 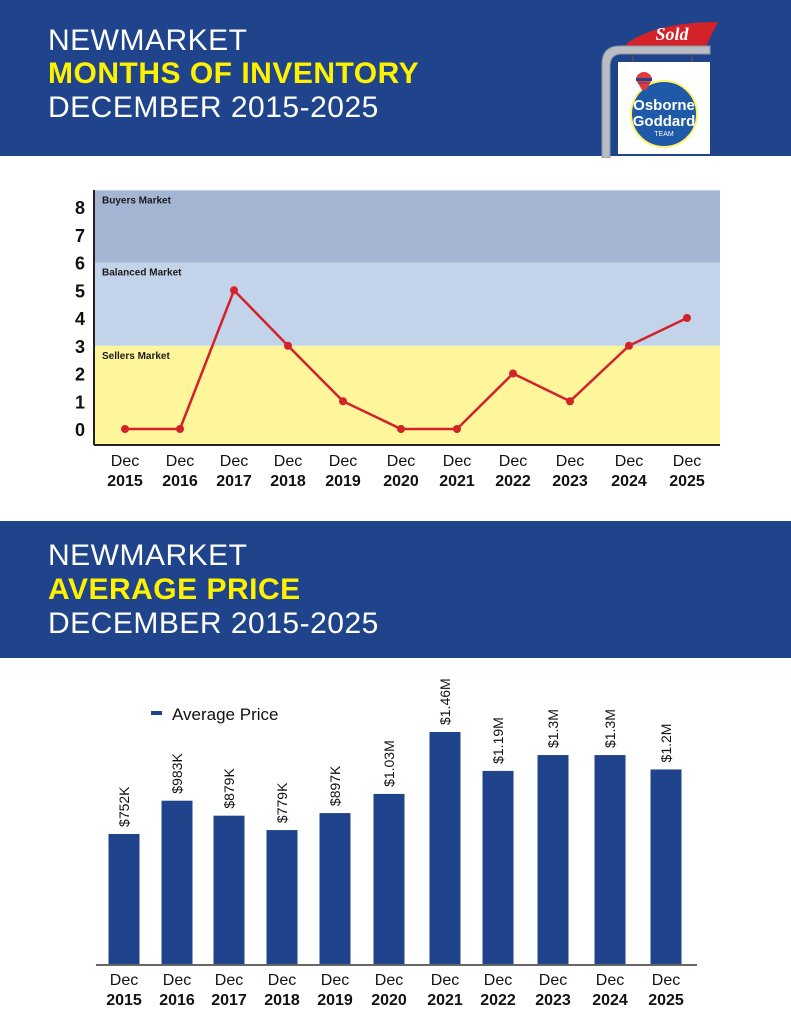 I want to click on bar-data-label: $983K, so click(x=177, y=773).